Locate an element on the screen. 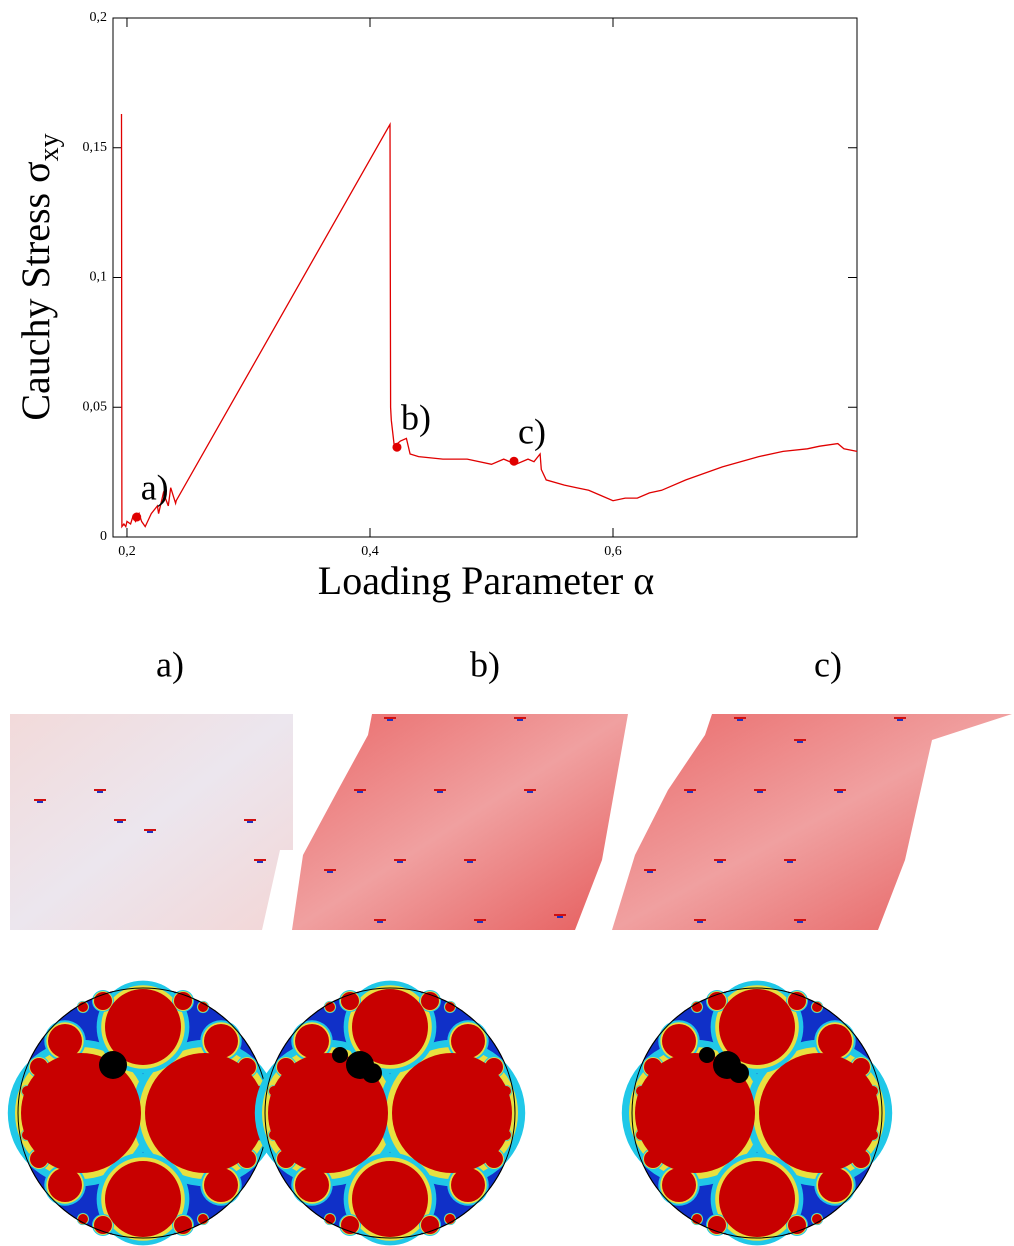 This screenshot has height=1246, width=1014. y-label-text: Cauchy Stress σ is located at coordinates (35, 290).